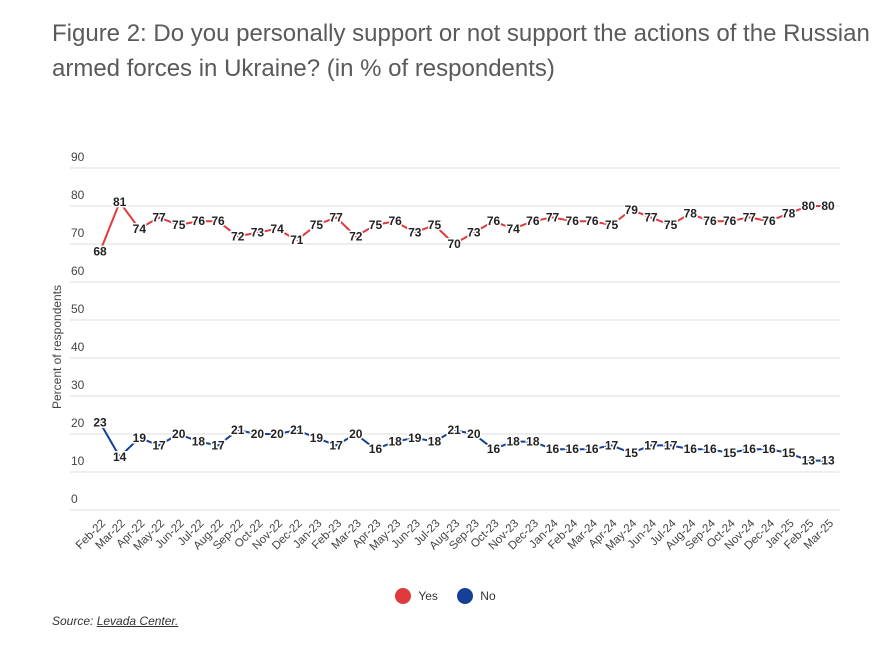 The height and width of the screenshot is (658, 891). Describe the element at coordinates (120, 202) in the screenshot. I see `data-label-yes-Mar-22: 81` at that location.